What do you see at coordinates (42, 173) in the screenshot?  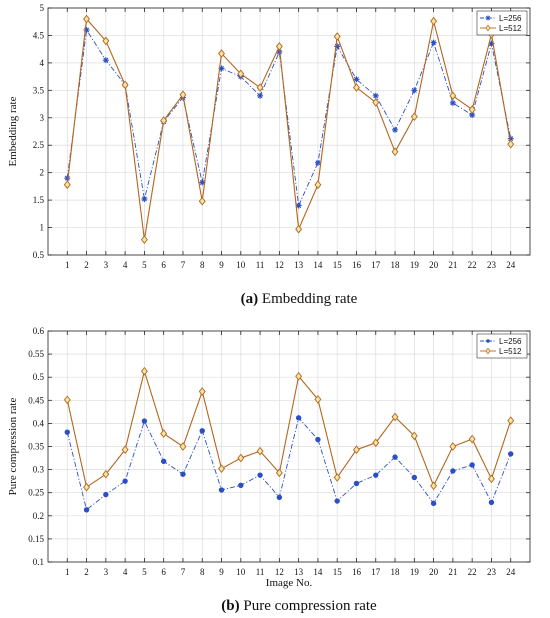 I see `y-tick-label: 2` at bounding box center [42, 173].